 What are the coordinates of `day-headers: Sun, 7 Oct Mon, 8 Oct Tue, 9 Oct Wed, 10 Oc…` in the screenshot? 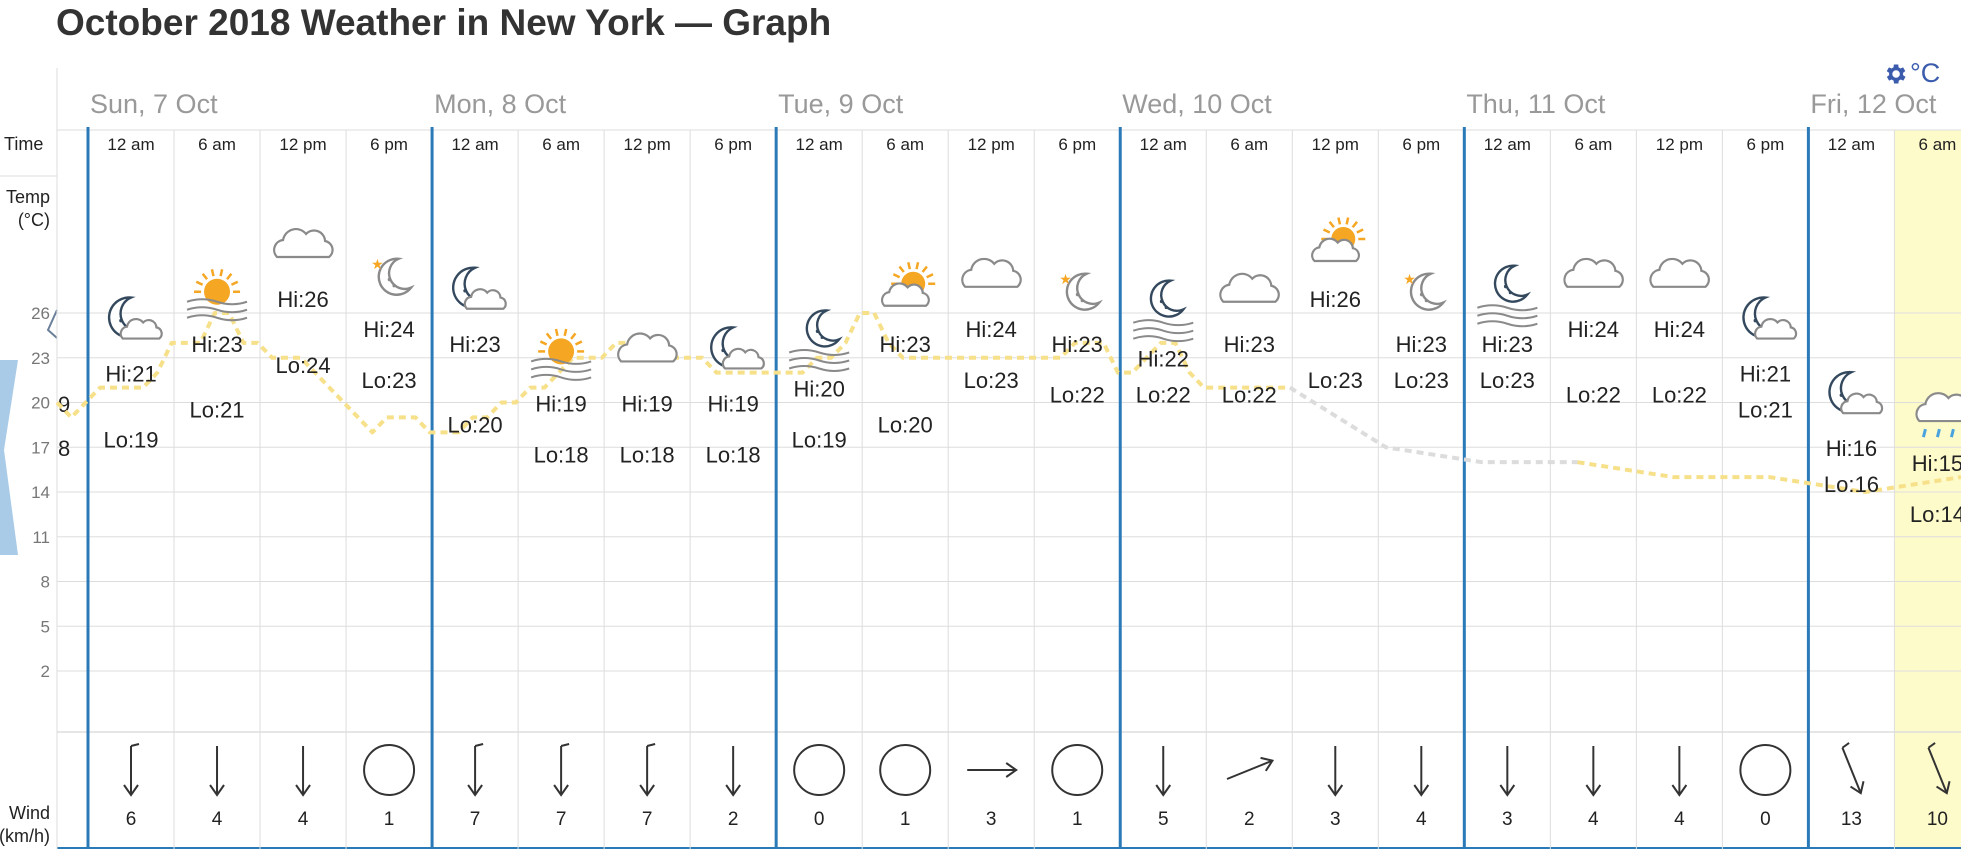 It's located at (1013, 104).